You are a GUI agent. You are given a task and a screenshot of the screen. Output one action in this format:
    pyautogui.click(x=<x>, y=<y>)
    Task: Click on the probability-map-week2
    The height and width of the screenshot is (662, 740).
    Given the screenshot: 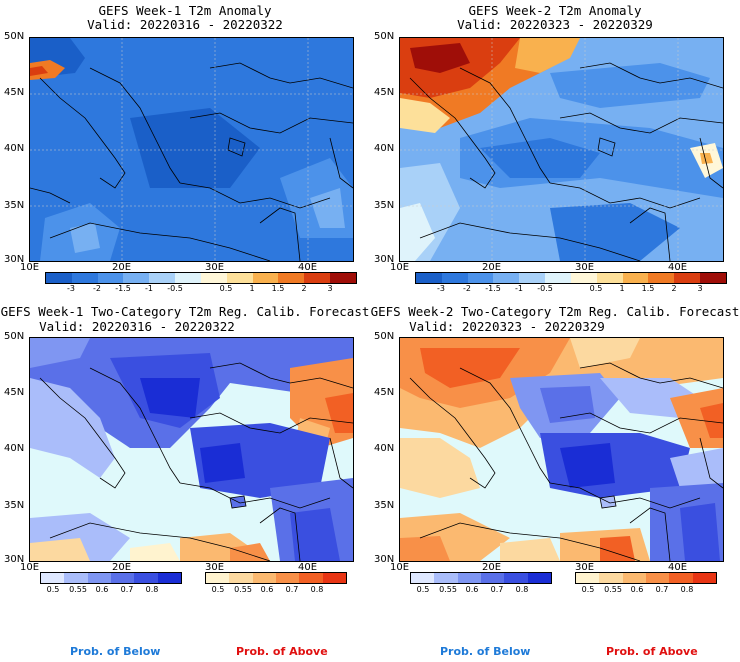 What is the action you would take?
    pyautogui.click(x=561, y=449)
    